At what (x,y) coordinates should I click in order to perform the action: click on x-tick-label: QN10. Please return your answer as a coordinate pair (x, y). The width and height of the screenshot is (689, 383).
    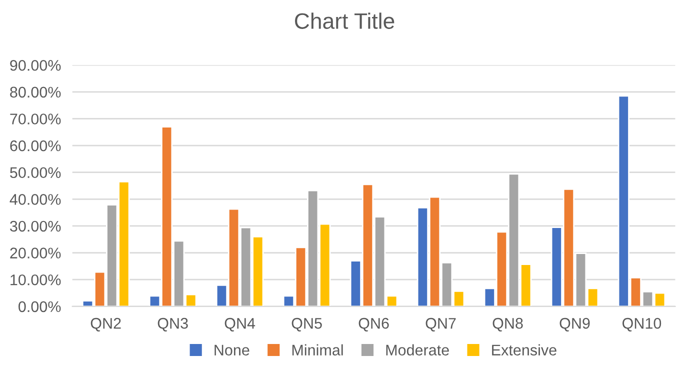
    Looking at the image, I should click on (642, 325).